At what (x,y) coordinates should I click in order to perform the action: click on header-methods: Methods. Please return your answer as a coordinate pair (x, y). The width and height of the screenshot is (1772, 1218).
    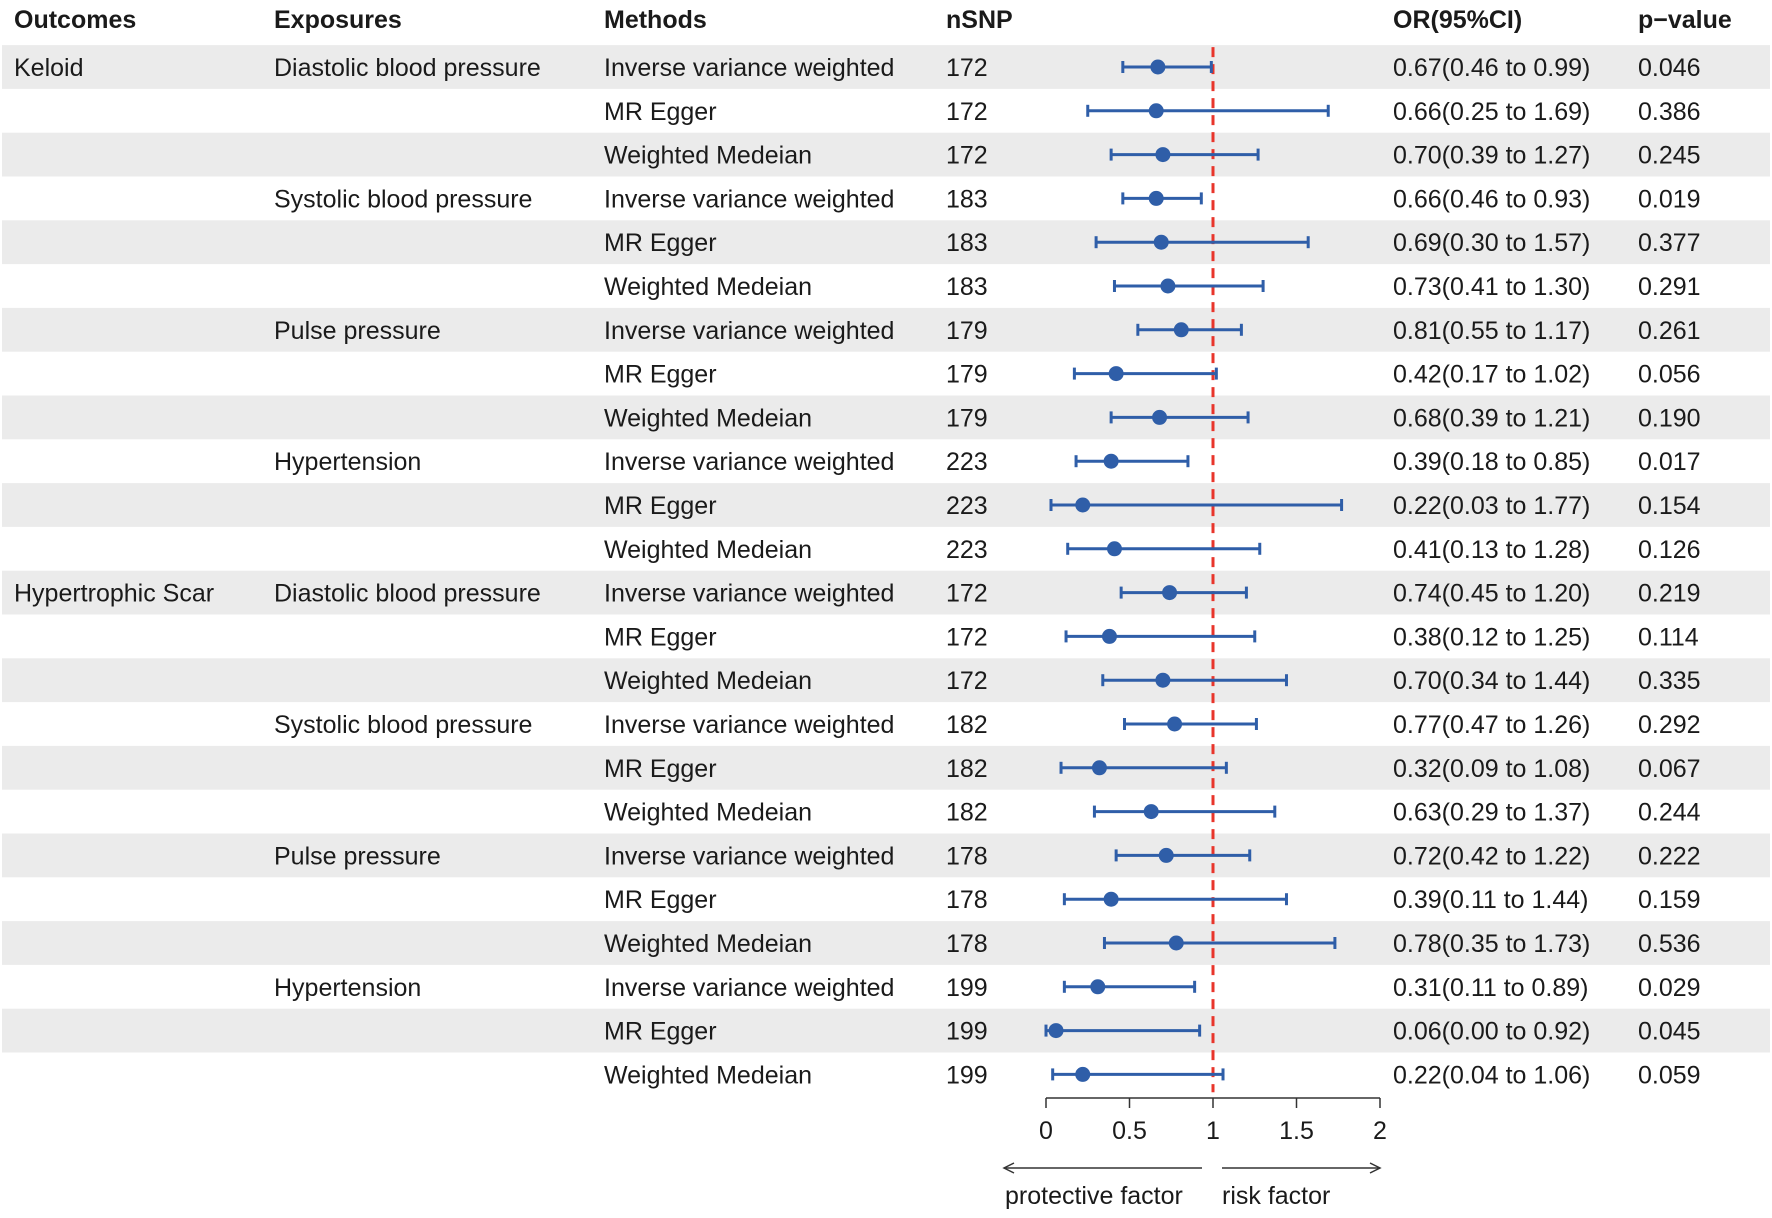
    Looking at the image, I should click on (655, 20).